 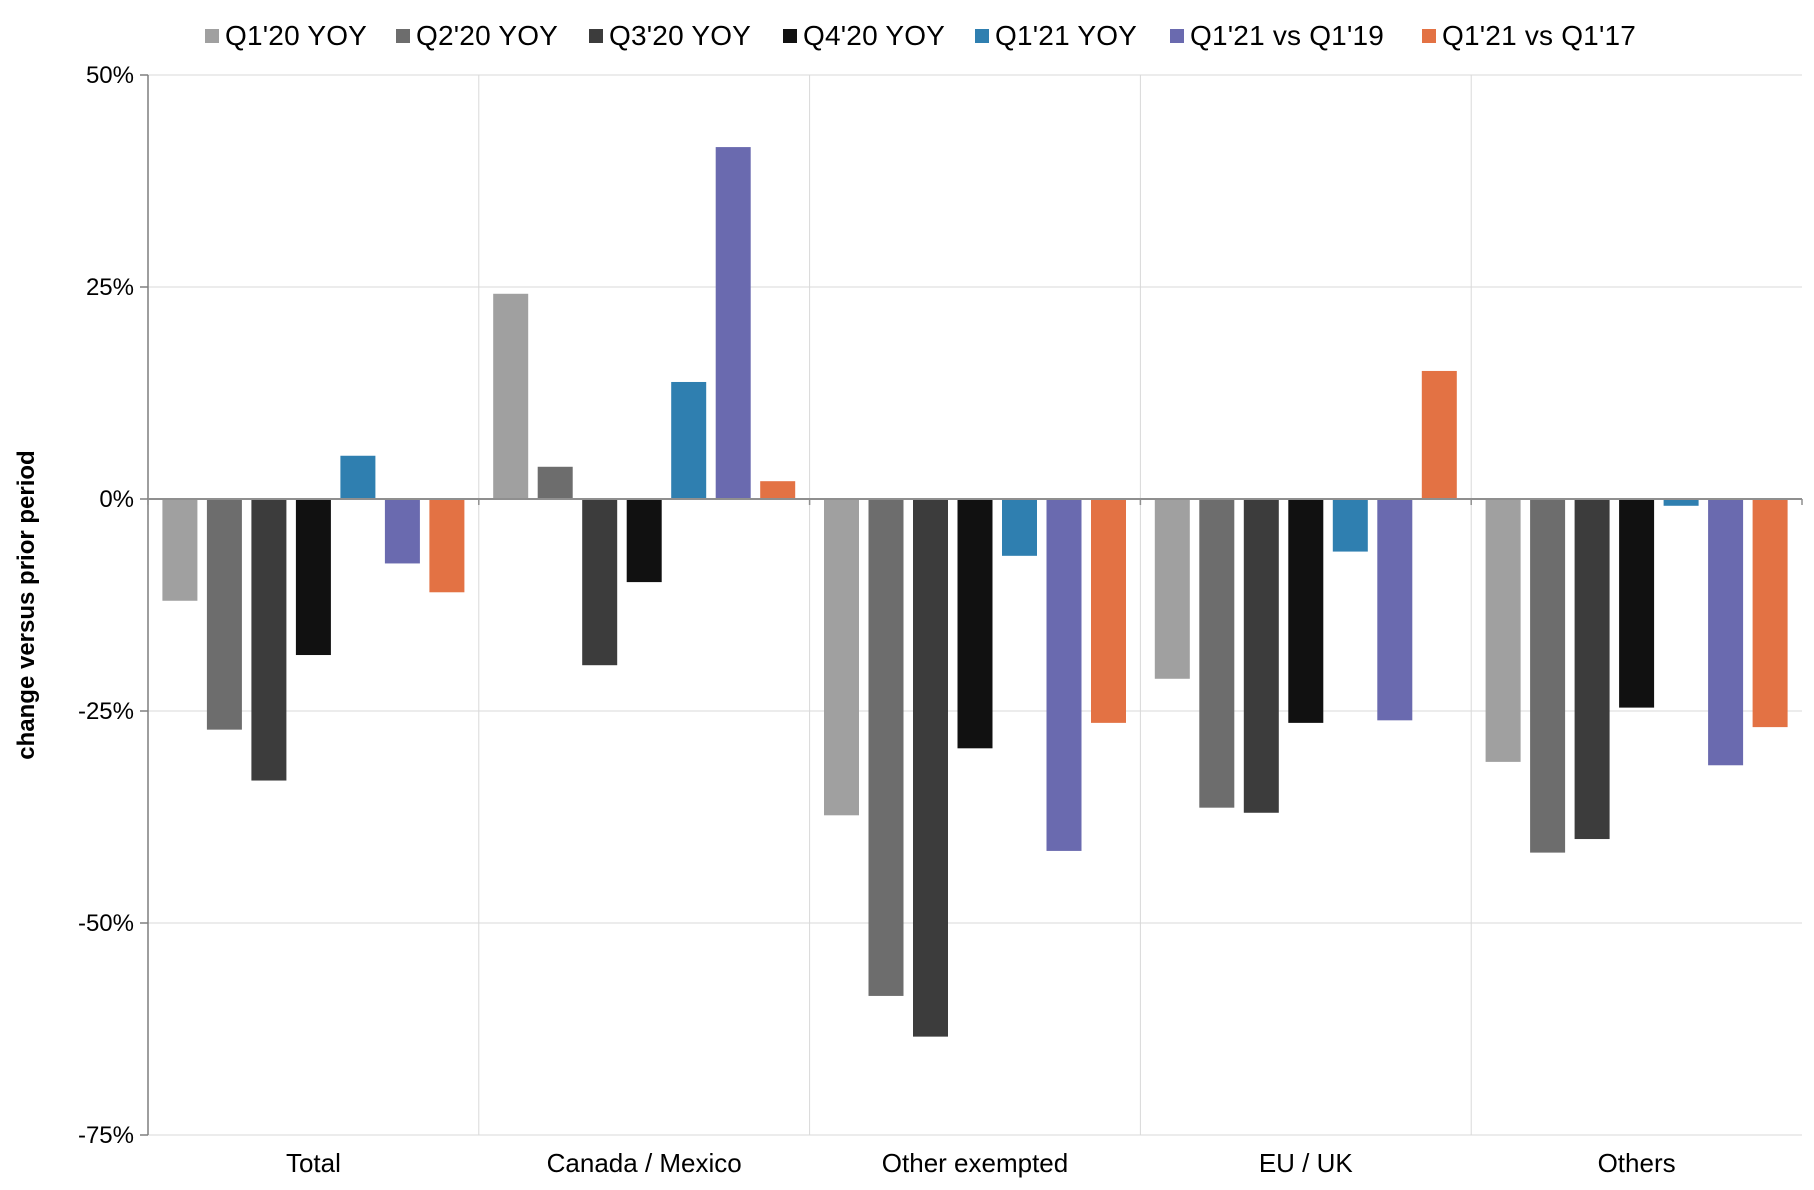 I want to click on y-tick-label: -75%, so click(x=106, y=1135).